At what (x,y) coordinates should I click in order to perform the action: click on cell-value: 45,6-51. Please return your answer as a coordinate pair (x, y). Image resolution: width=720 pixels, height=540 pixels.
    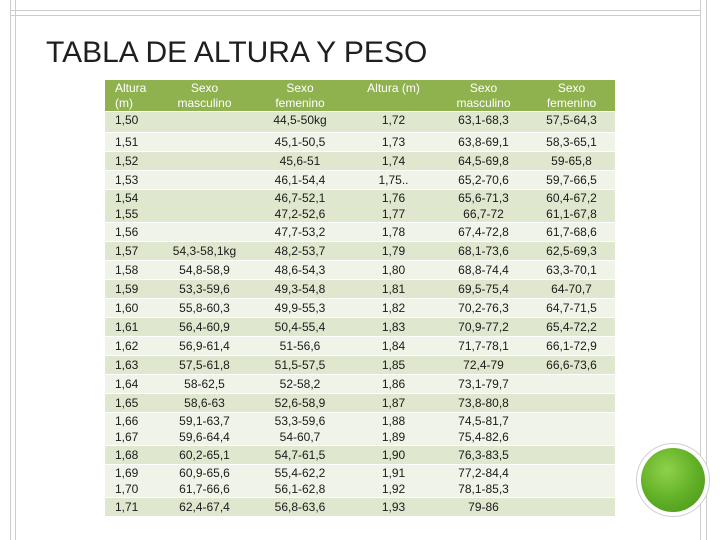
    Looking at the image, I should click on (300, 161).